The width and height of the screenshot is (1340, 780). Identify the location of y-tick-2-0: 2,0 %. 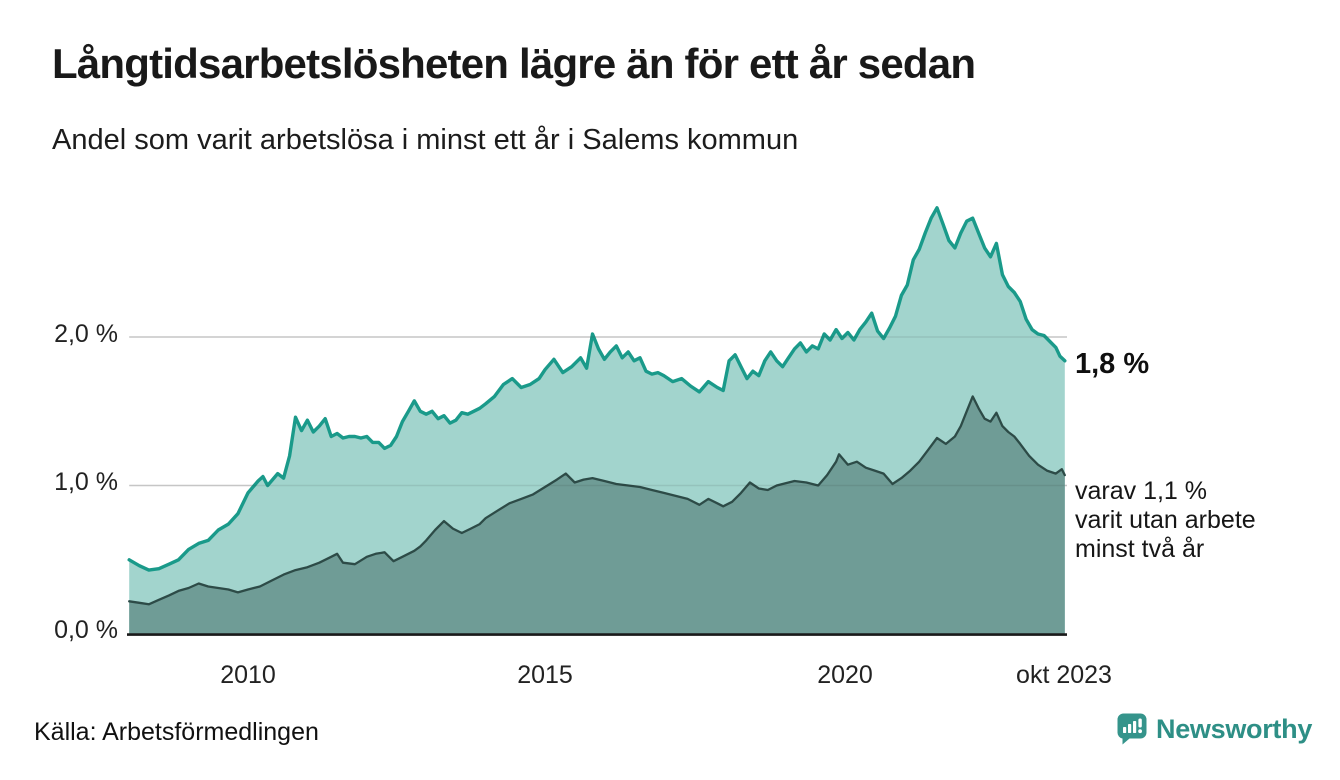
(86, 334).